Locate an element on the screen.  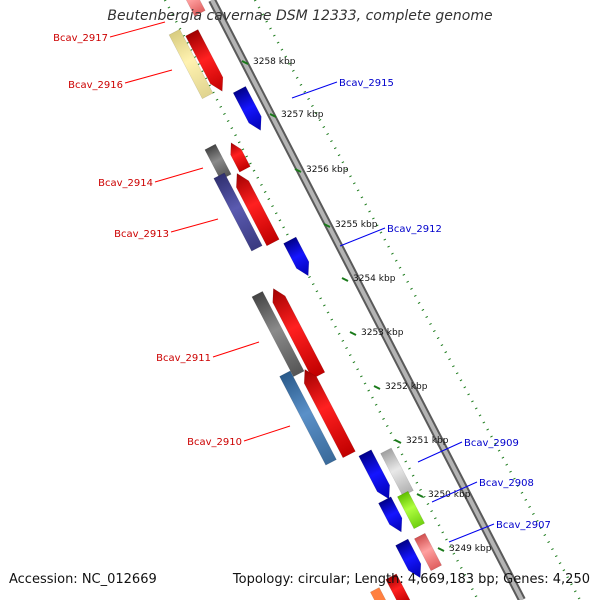
tick-label: 3256 kbp is located at coordinates (327, 170).